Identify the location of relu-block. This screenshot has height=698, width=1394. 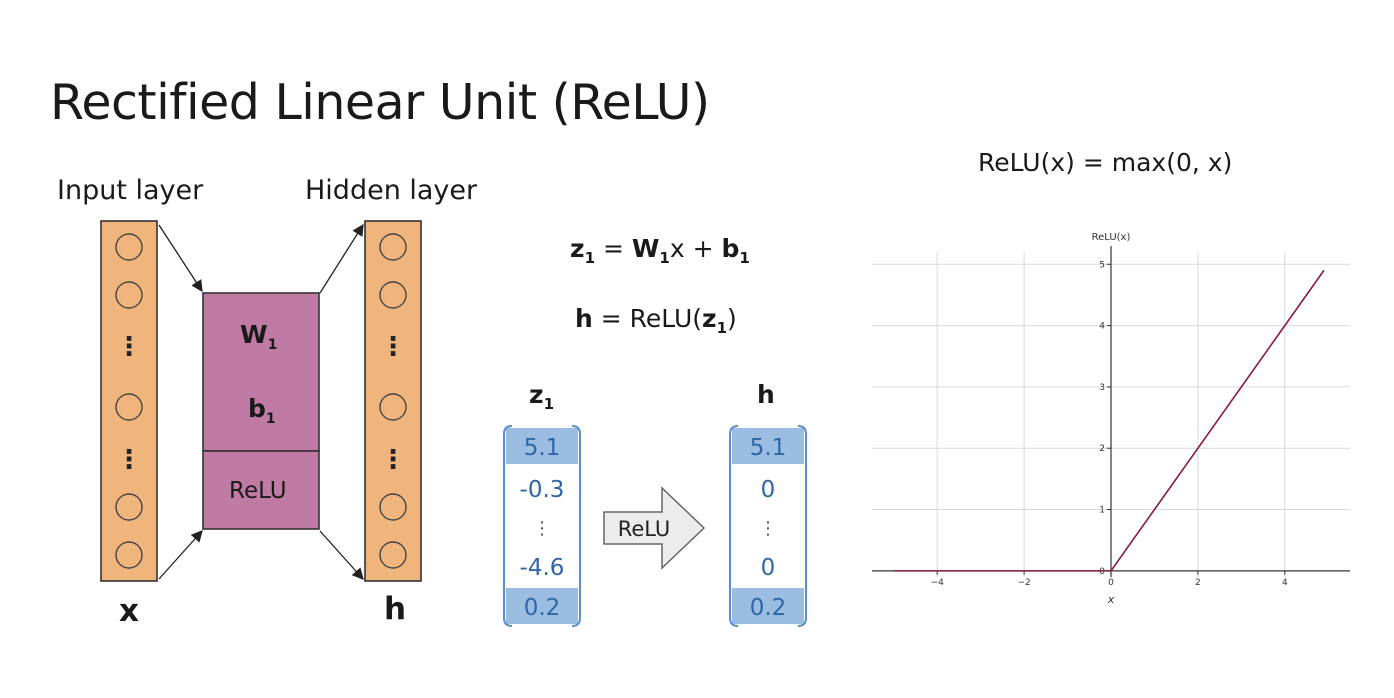
(261, 490).